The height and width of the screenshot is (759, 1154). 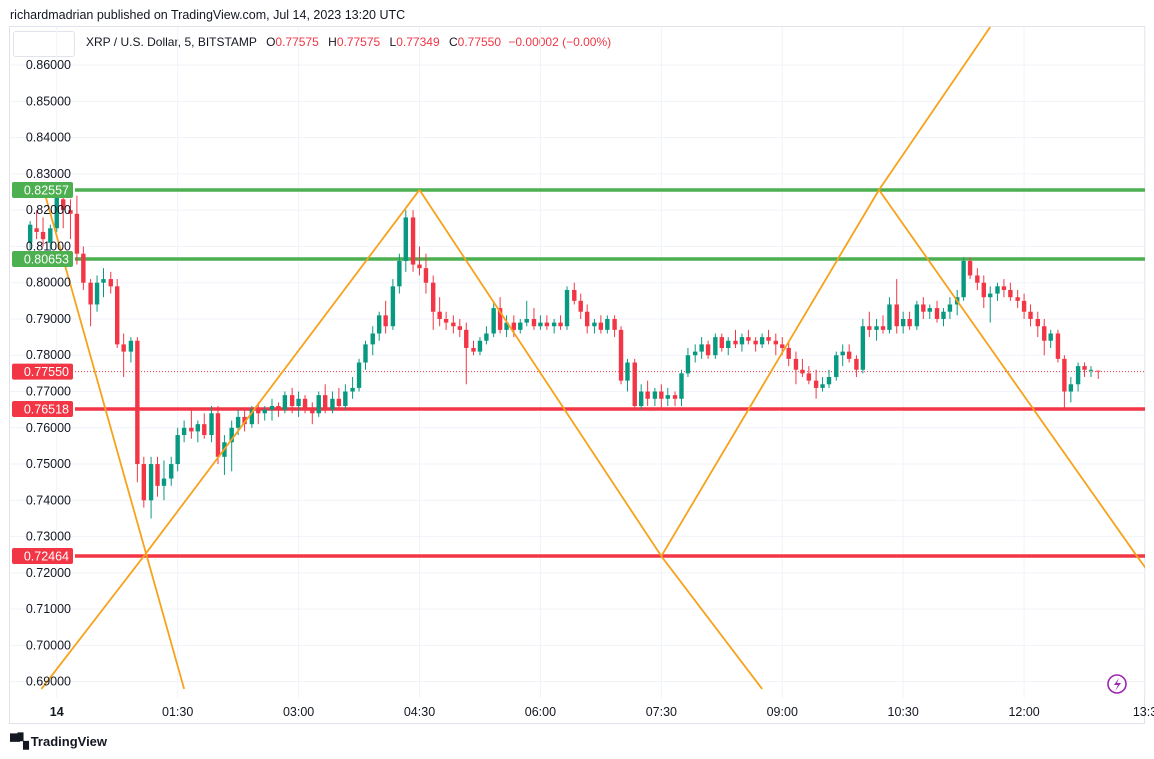 I want to click on legend-symbol: XRP / U.S. Dollar, 5, BITSTAMP, so click(x=171, y=42).